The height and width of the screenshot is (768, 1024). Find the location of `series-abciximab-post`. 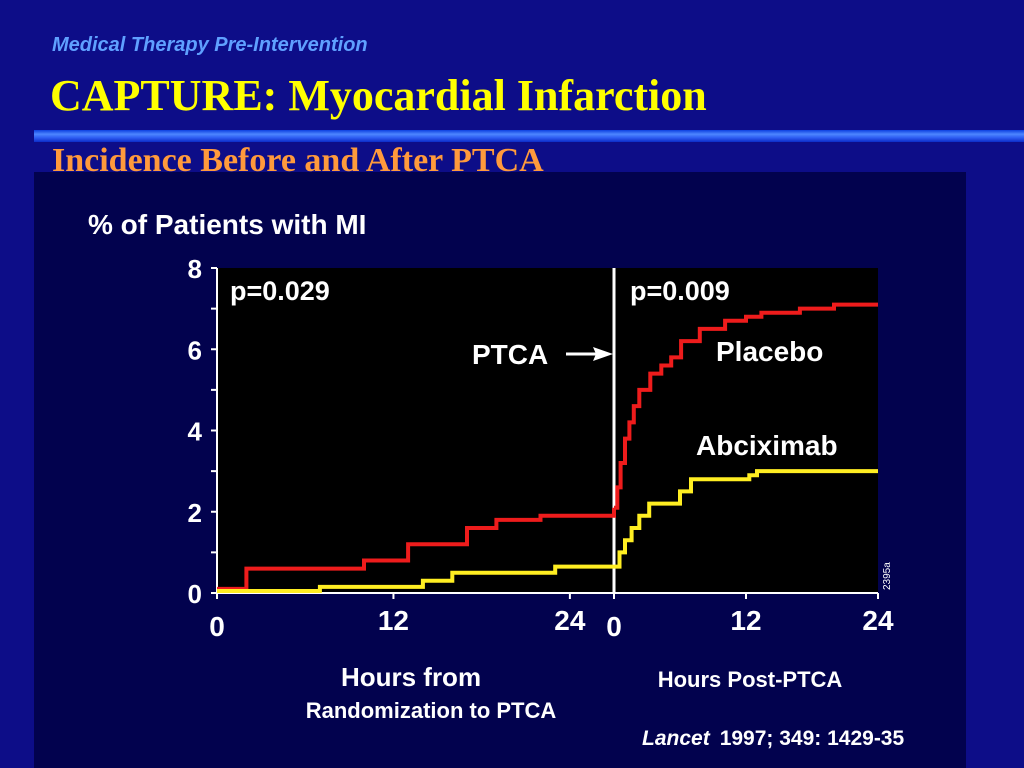

series-abciximab-post is located at coordinates (746, 519).